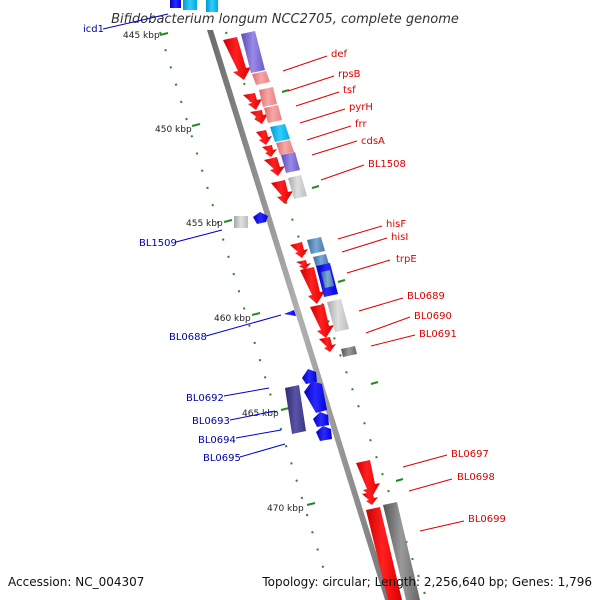  What do you see at coordinates (373, 141) in the screenshot?
I see `gene-label-cdsA: cdsA` at bounding box center [373, 141].